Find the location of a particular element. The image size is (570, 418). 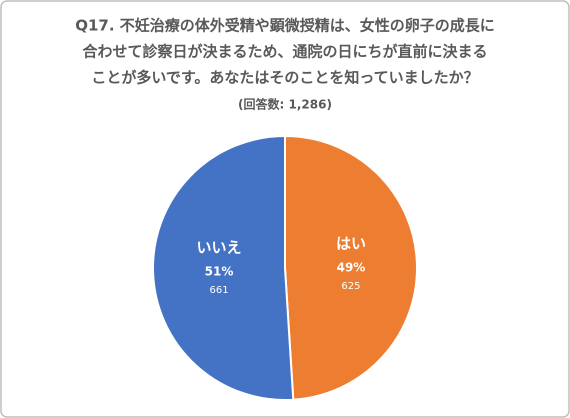

chart-title: ことが多いです。あなたはそのことを知っていましたか？ is located at coordinates (284, 78).